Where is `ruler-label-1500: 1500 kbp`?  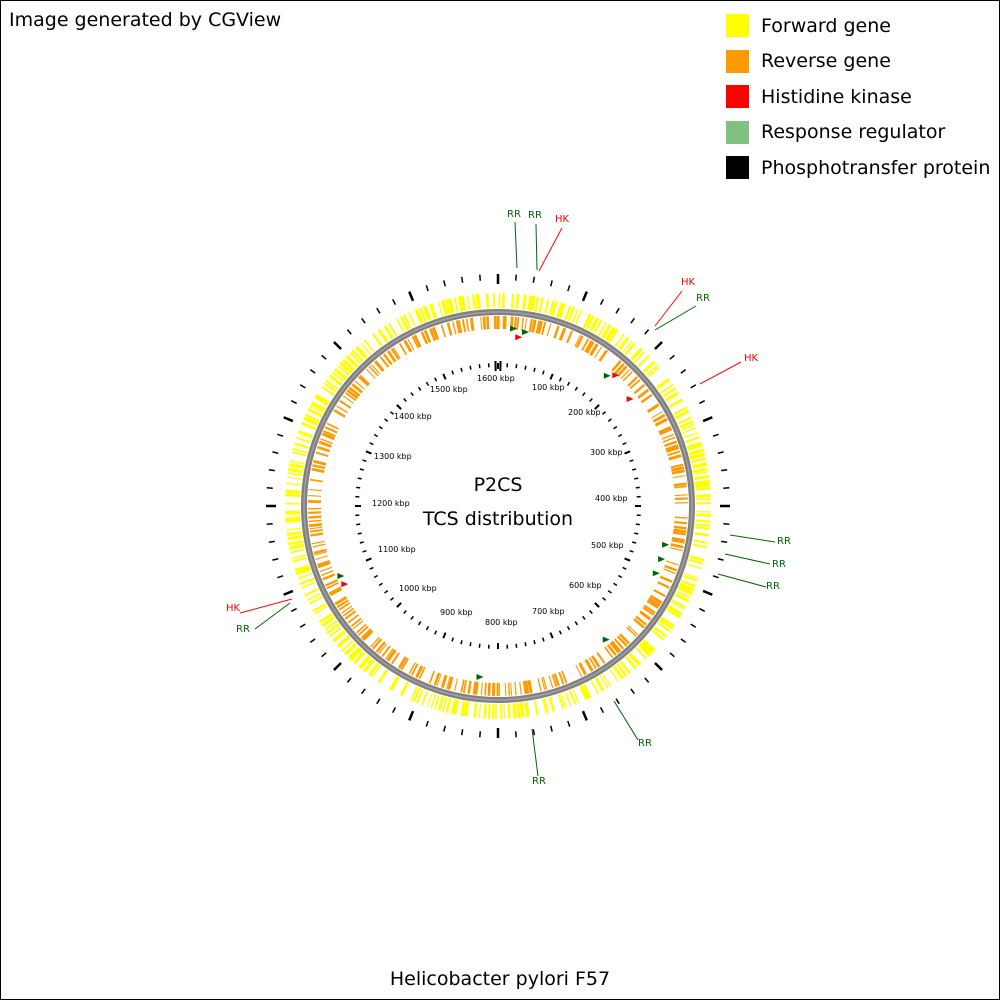
ruler-label-1500: 1500 kbp is located at coordinates (449, 389).